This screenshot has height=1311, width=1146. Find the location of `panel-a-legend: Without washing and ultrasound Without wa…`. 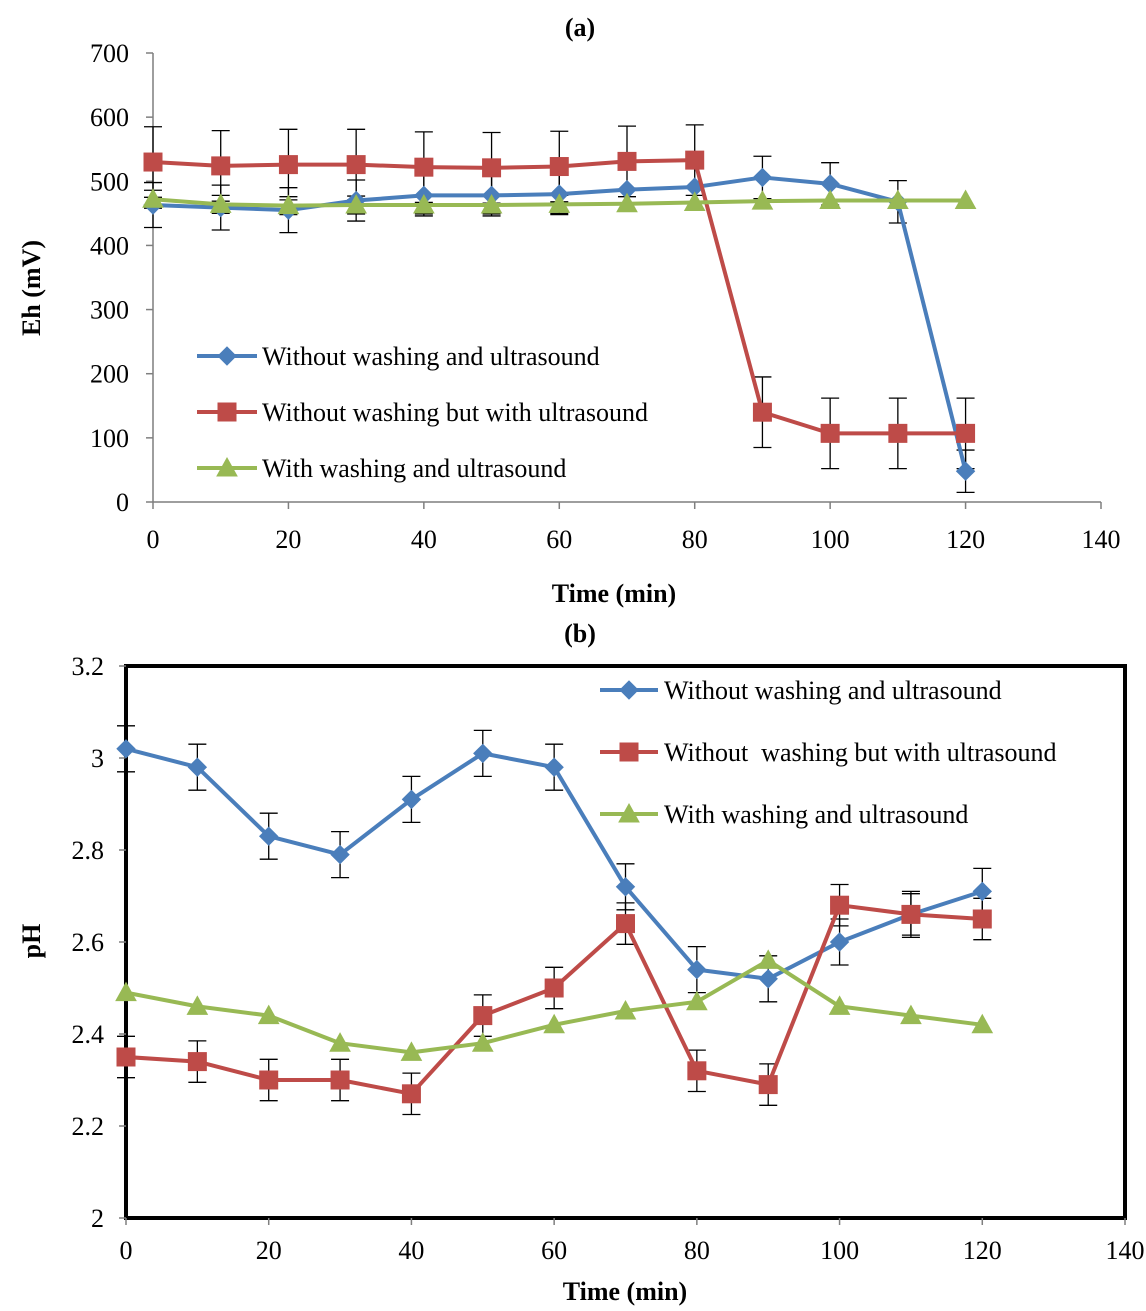

panel-a-legend: Without washing and ultrasound Without wa… is located at coordinates (422, 412).